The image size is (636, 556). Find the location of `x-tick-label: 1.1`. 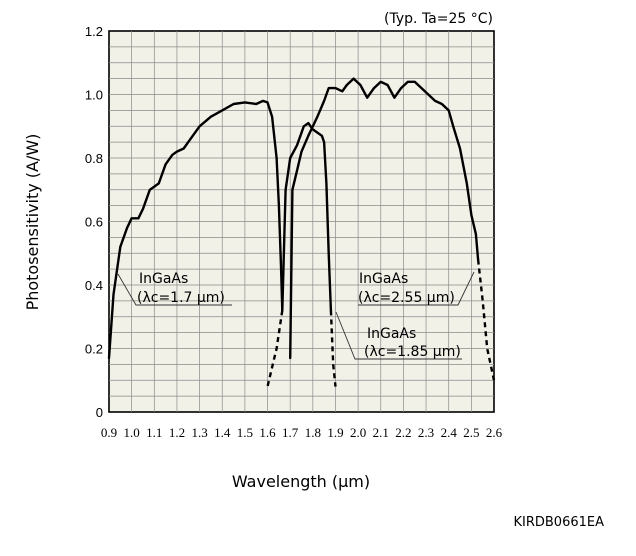

x-tick-label: 1.1 is located at coordinates (154, 432).